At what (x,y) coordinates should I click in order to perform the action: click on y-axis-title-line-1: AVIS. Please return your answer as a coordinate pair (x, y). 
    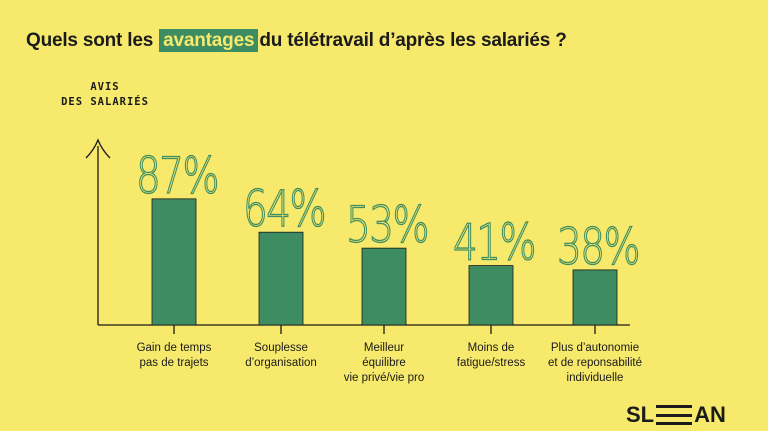
    Looking at the image, I should click on (105, 87).